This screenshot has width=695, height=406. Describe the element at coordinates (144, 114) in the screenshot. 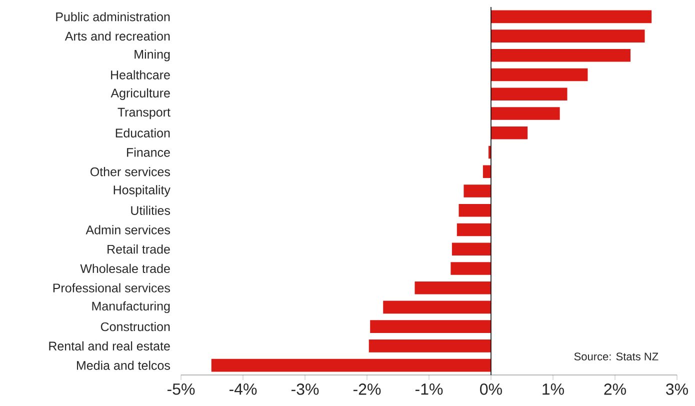

I see `y-tick-label: Transport` at that location.